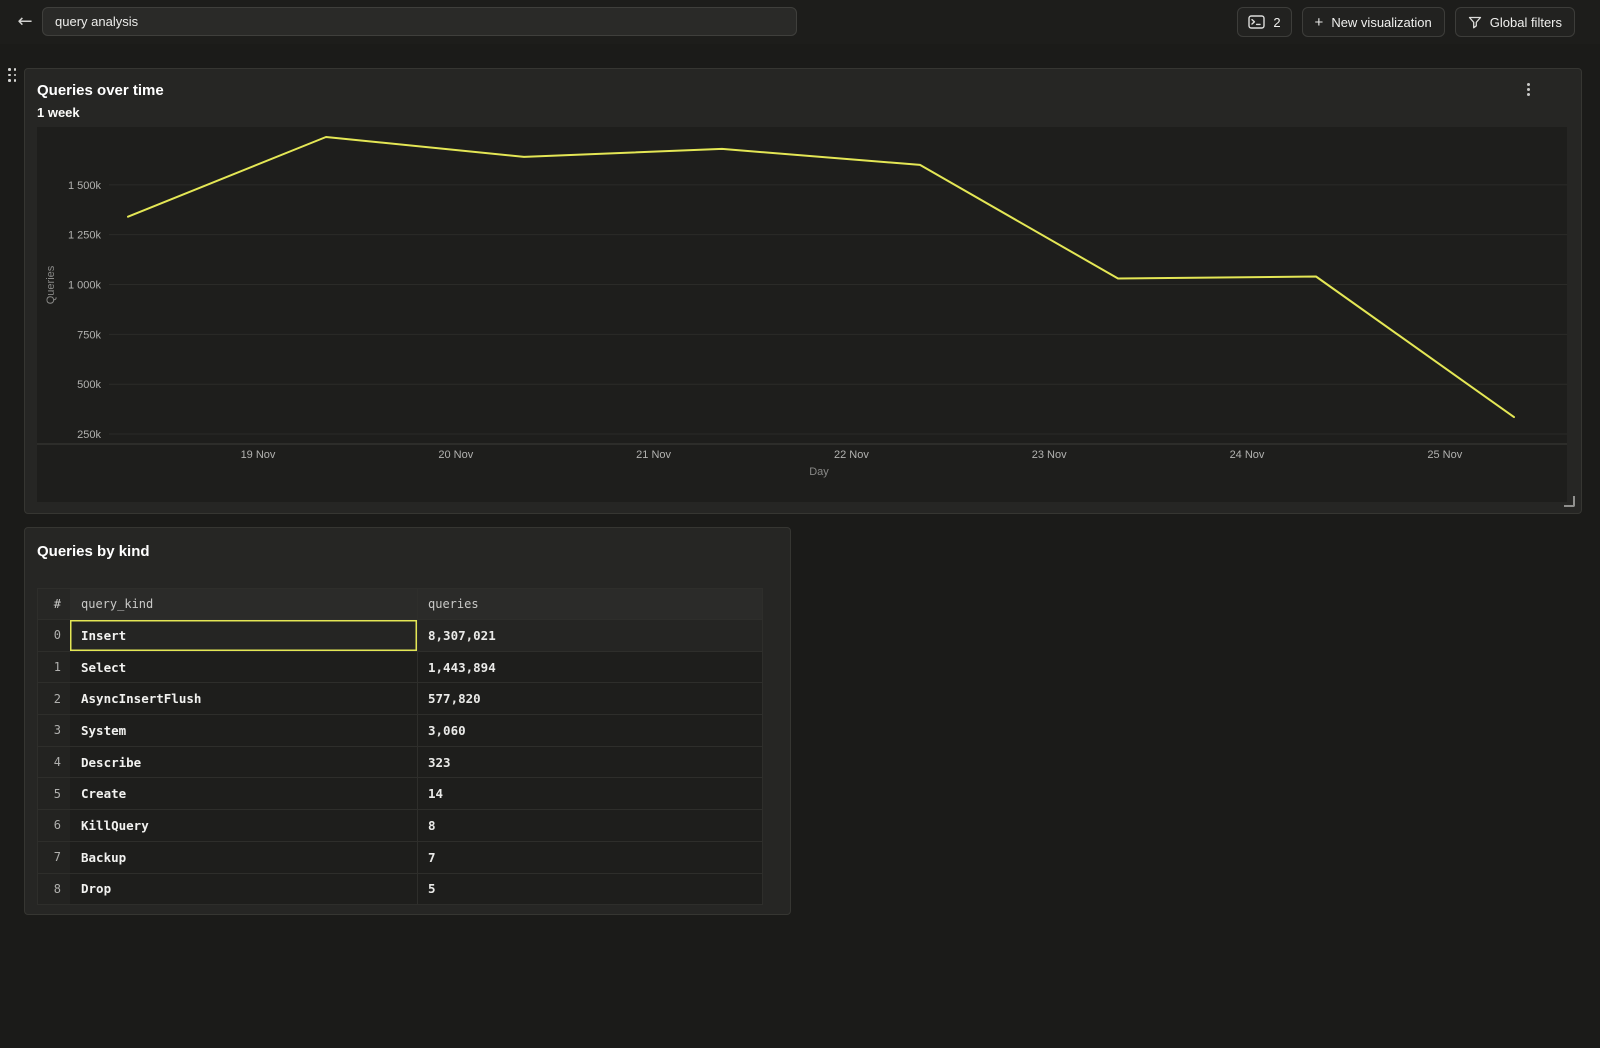 The height and width of the screenshot is (1048, 1600). What do you see at coordinates (1569, 501) in the screenshot?
I see `panel-resize-handle` at bounding box center [1569, 501].